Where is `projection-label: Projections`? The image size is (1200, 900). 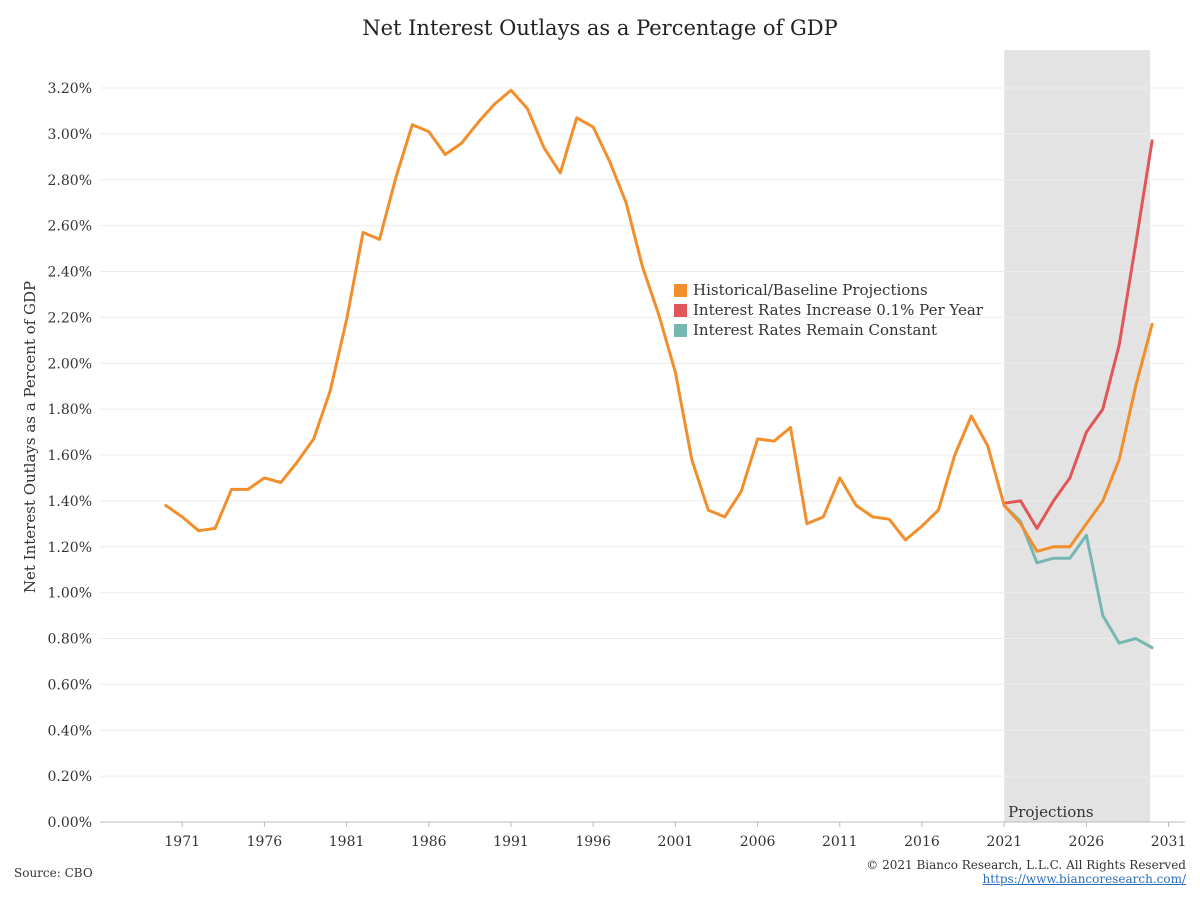 projection-label: Projections is located at coordinates (1050, 812).